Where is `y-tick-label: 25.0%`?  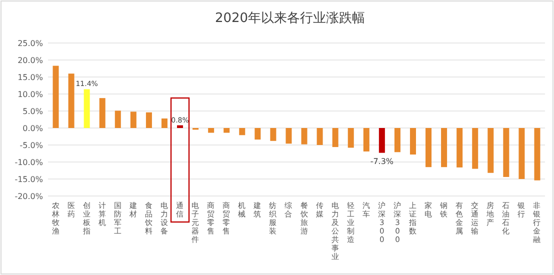 y-tick-label: 25.0% is located at coordinates (31, 43).